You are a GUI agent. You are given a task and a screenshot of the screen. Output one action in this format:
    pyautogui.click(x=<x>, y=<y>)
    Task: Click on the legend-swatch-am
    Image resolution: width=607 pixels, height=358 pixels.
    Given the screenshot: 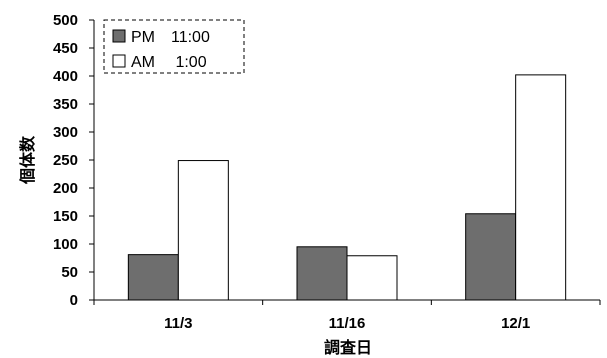 What is the action you would take?
    pyautogui.click(x=119, y=61)
    